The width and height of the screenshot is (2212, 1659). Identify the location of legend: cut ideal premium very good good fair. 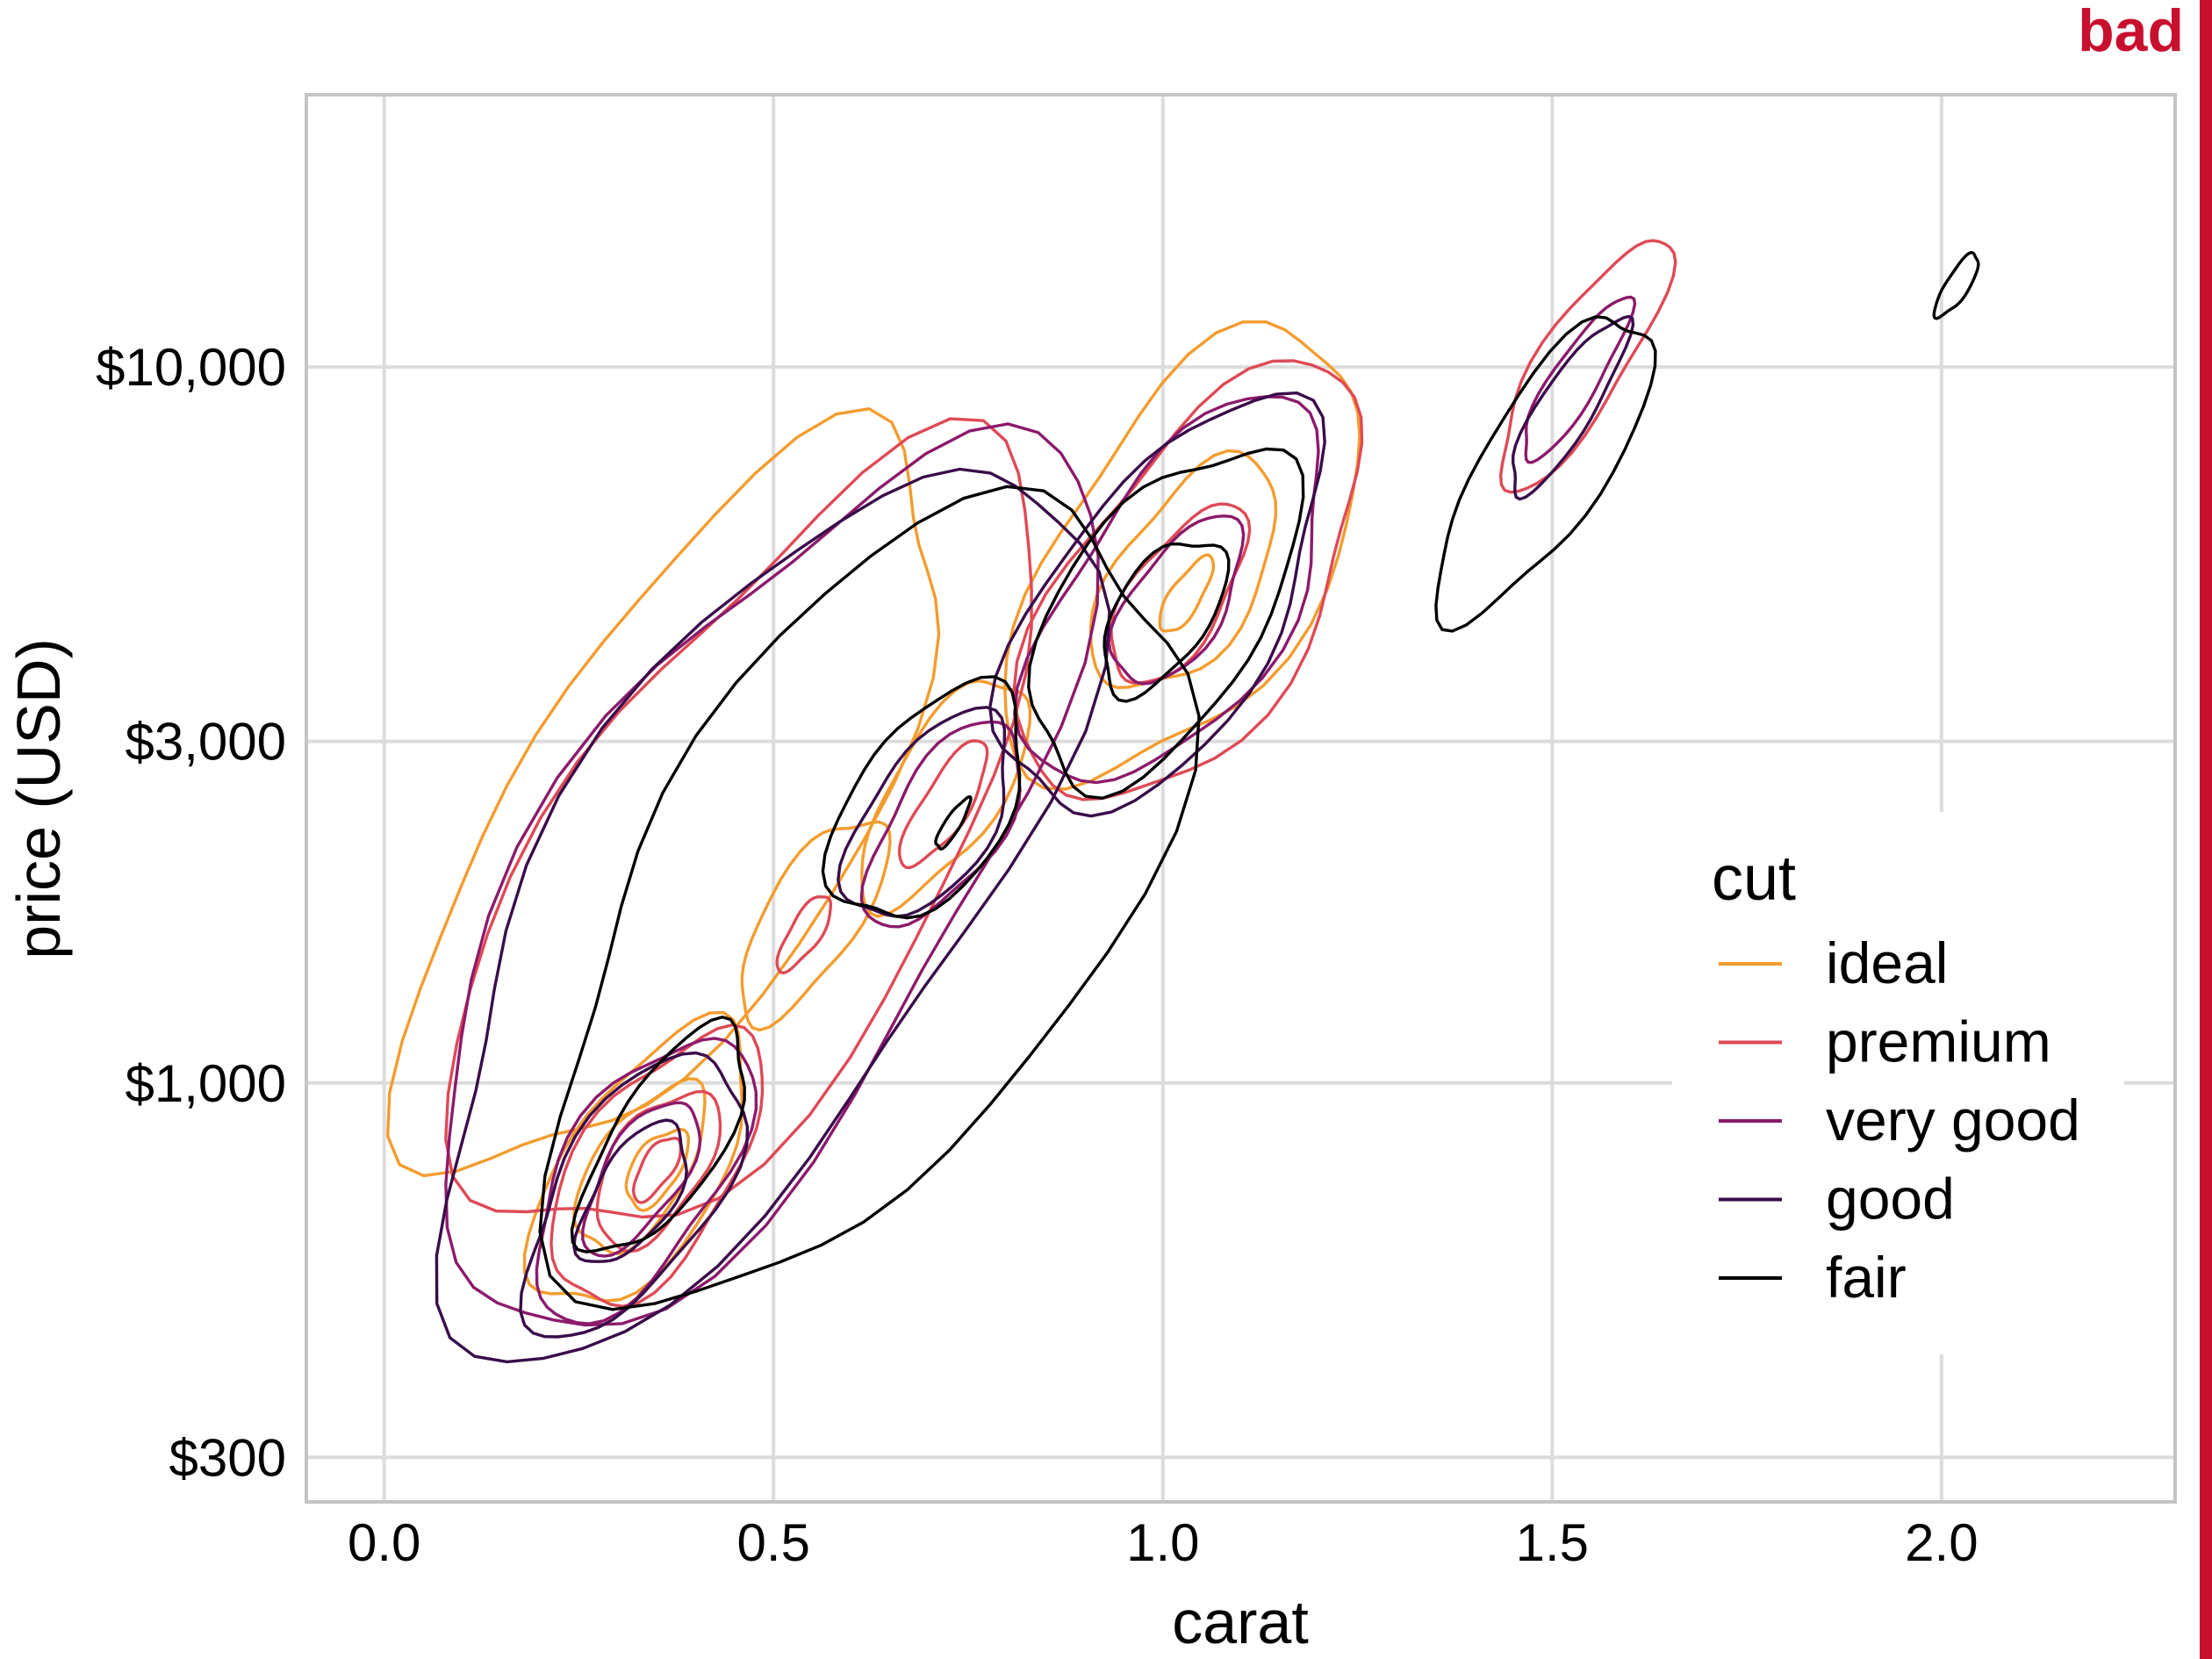
(1896, 1077).